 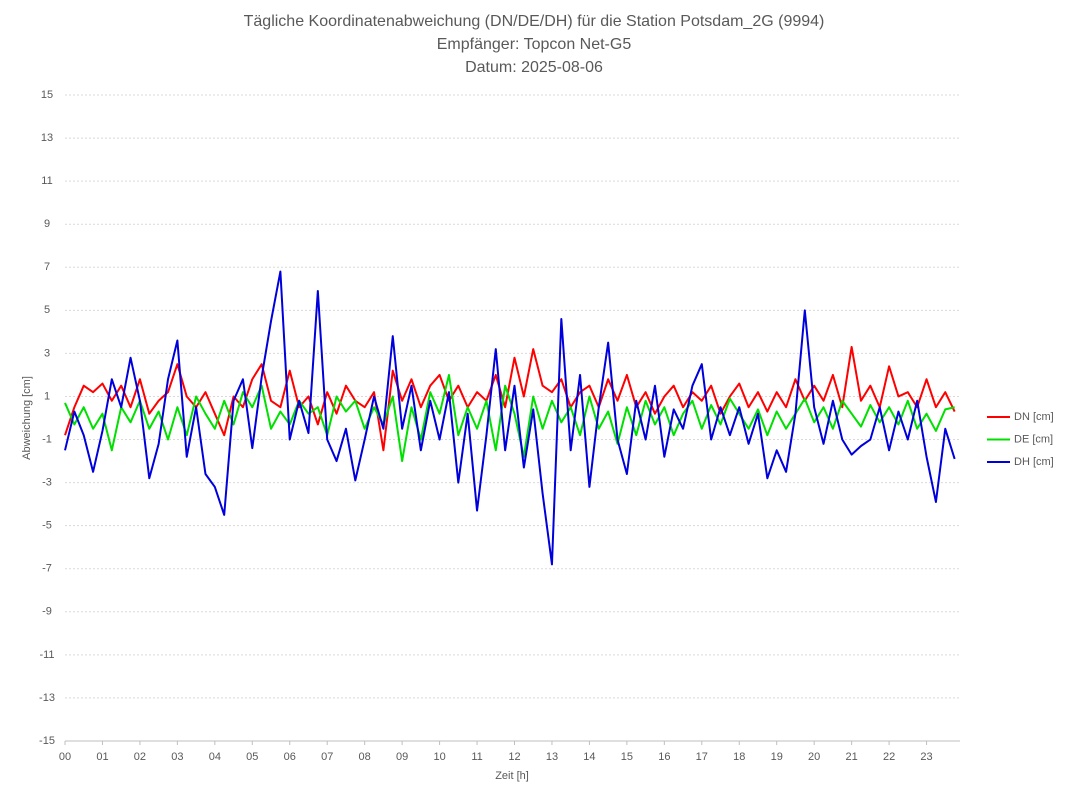 I want to click on x-tick-label: 03, so click(x=177, y=757).